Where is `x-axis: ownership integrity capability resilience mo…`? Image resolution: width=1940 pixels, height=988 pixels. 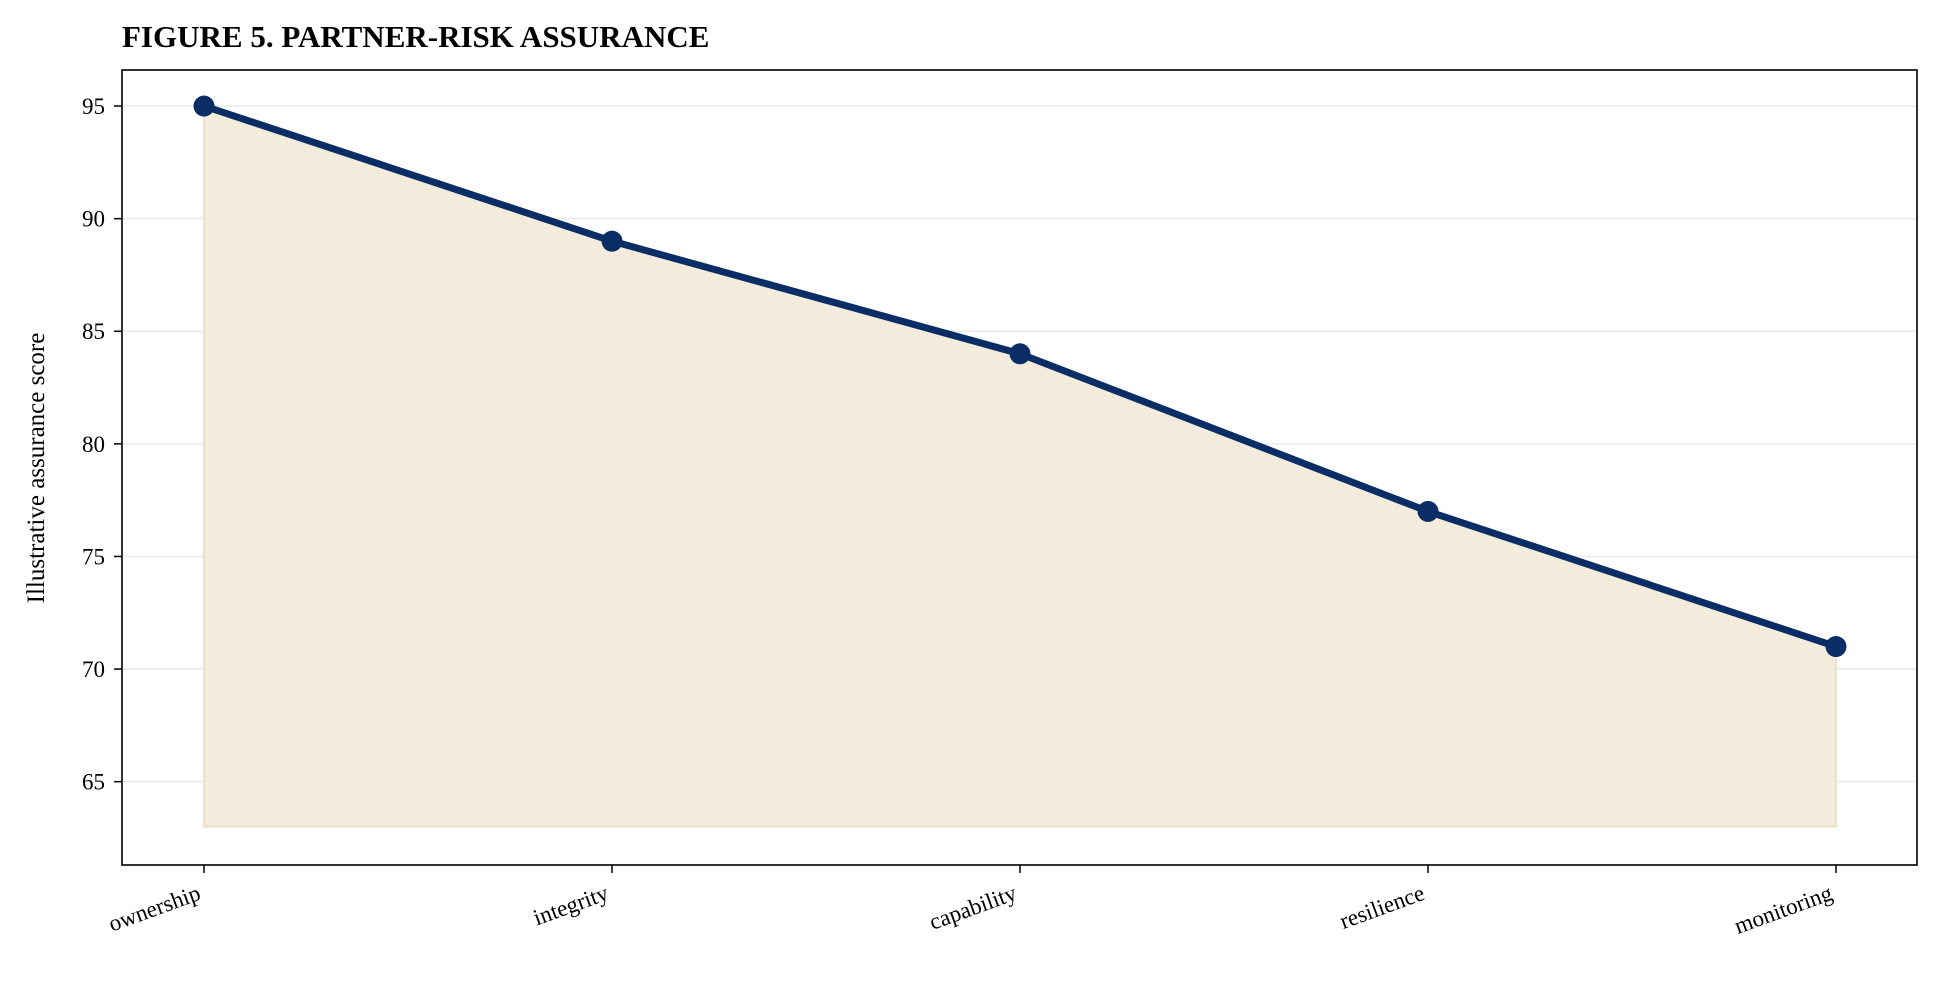 x-axis: ownership integrity capability resilience mo… is located at coordinates (971, 902).